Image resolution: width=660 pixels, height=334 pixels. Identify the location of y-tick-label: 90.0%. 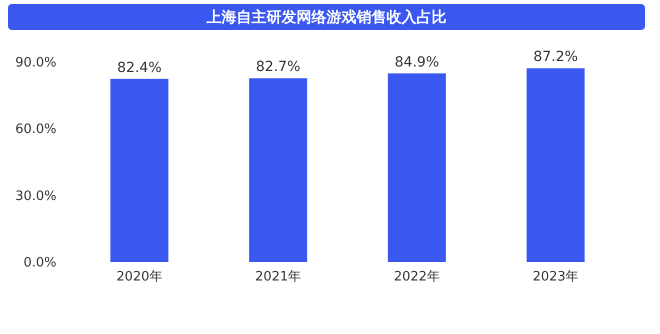
(35, 63).